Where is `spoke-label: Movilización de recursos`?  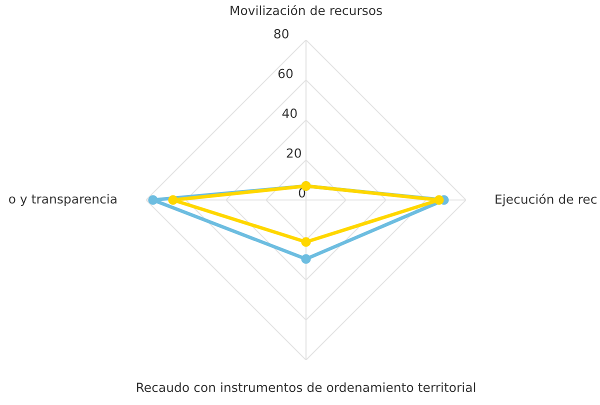
spoke-label: Movilización de recursos is located at coordinates (306, 10).